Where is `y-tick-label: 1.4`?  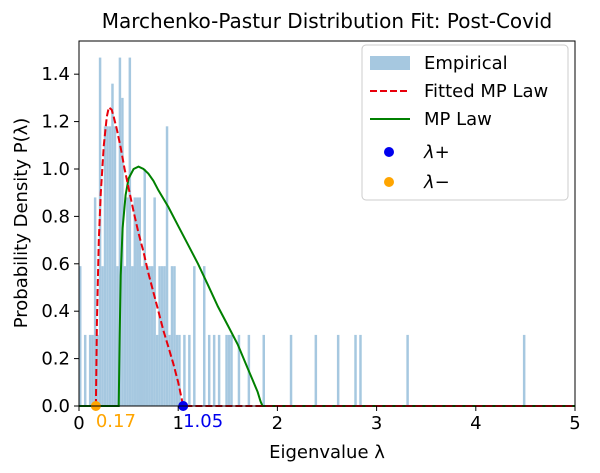
y-tick-label: 1.4 is located at coordinates (55, 74).